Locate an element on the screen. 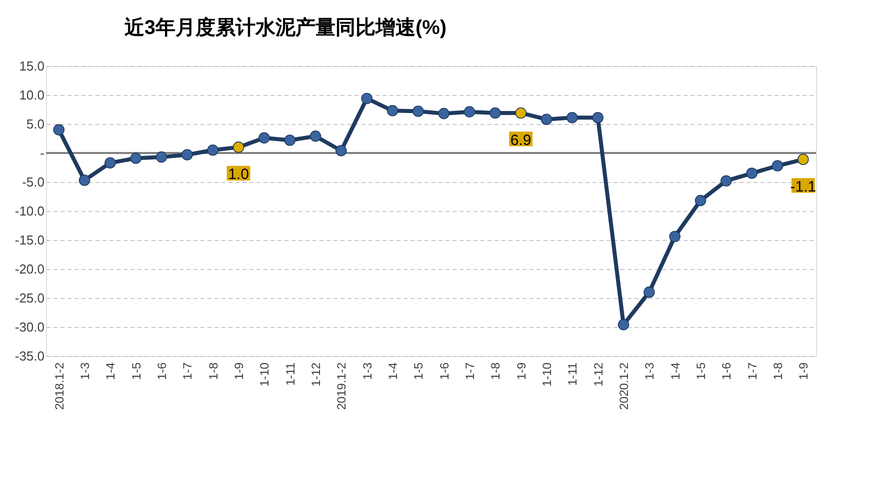  y-tick-label: -10.0 is located at coordinates (29, 211).